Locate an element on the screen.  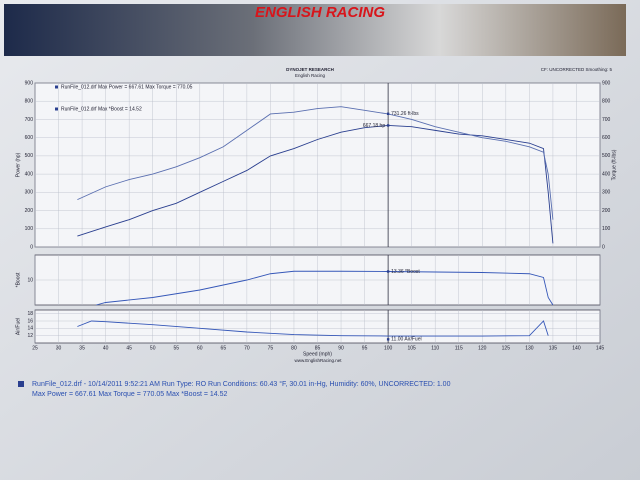
y-tick-label: 400 is located at coordinates (29, 174).